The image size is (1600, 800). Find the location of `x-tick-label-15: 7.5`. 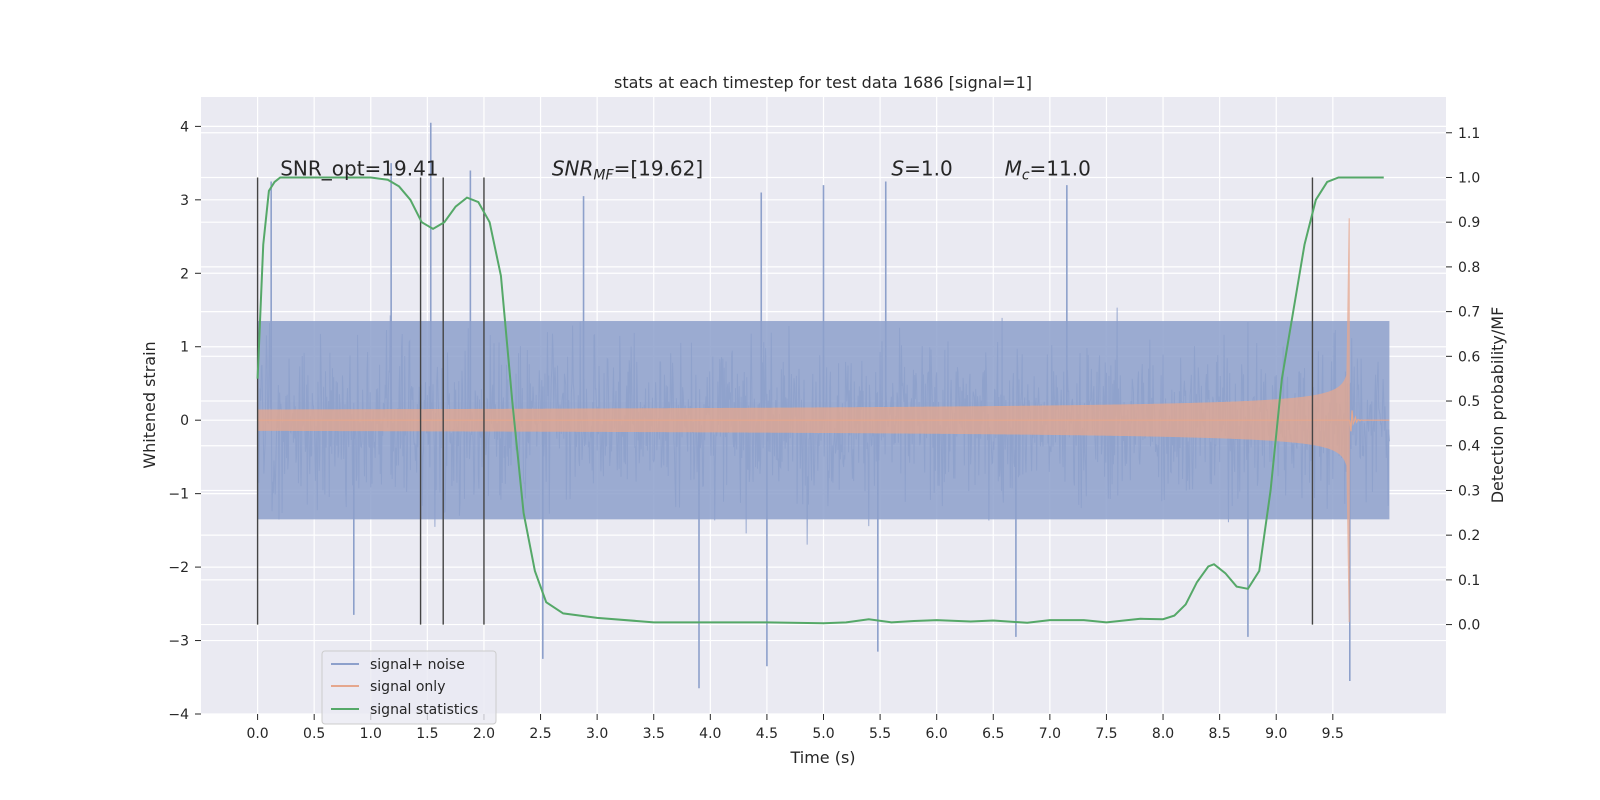

x-tick-label-15: 7.5 is located at coordinates (1106, 734).